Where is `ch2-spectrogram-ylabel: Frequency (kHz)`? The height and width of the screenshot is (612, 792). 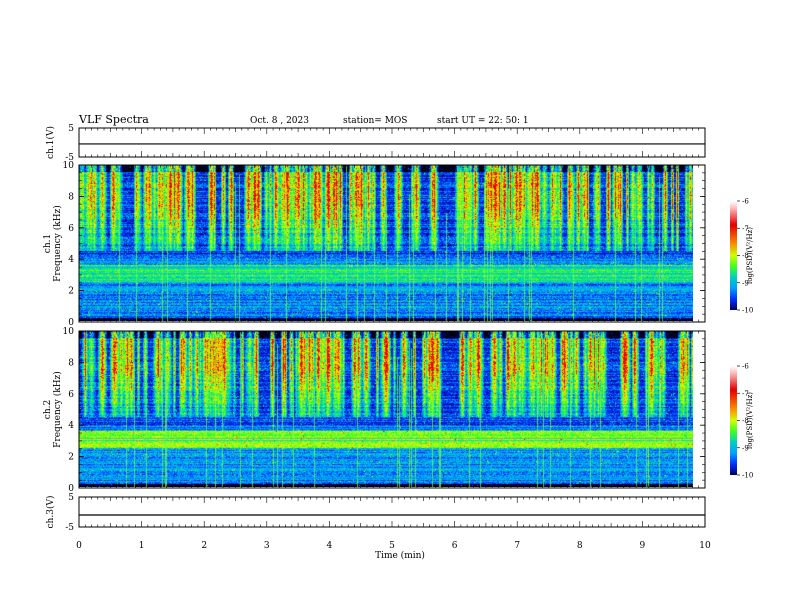
ch2-spectrogram-ylabel: Frequency (kHz) is located at coordinates (57, 409).